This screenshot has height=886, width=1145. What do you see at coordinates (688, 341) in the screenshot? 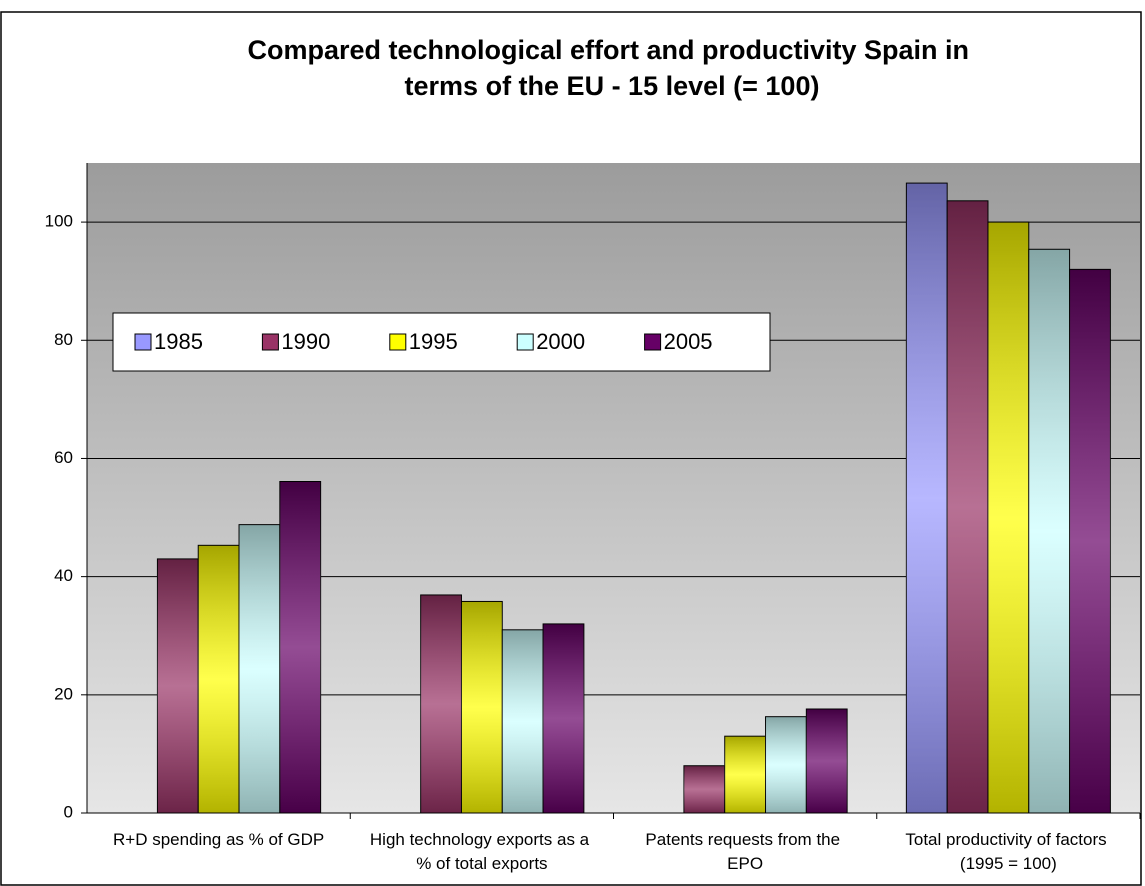
I see `legend-label: 2005` at bounding box center [688, 341].